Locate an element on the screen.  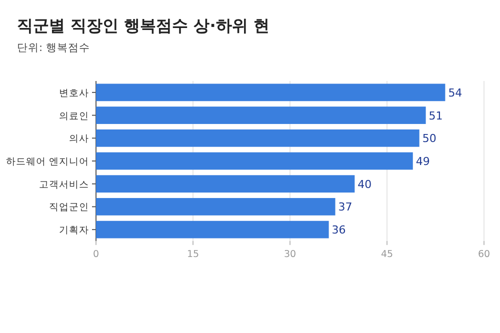
chart-subtitle: 단위: 행복점수 is located at coordinates (53, 48).